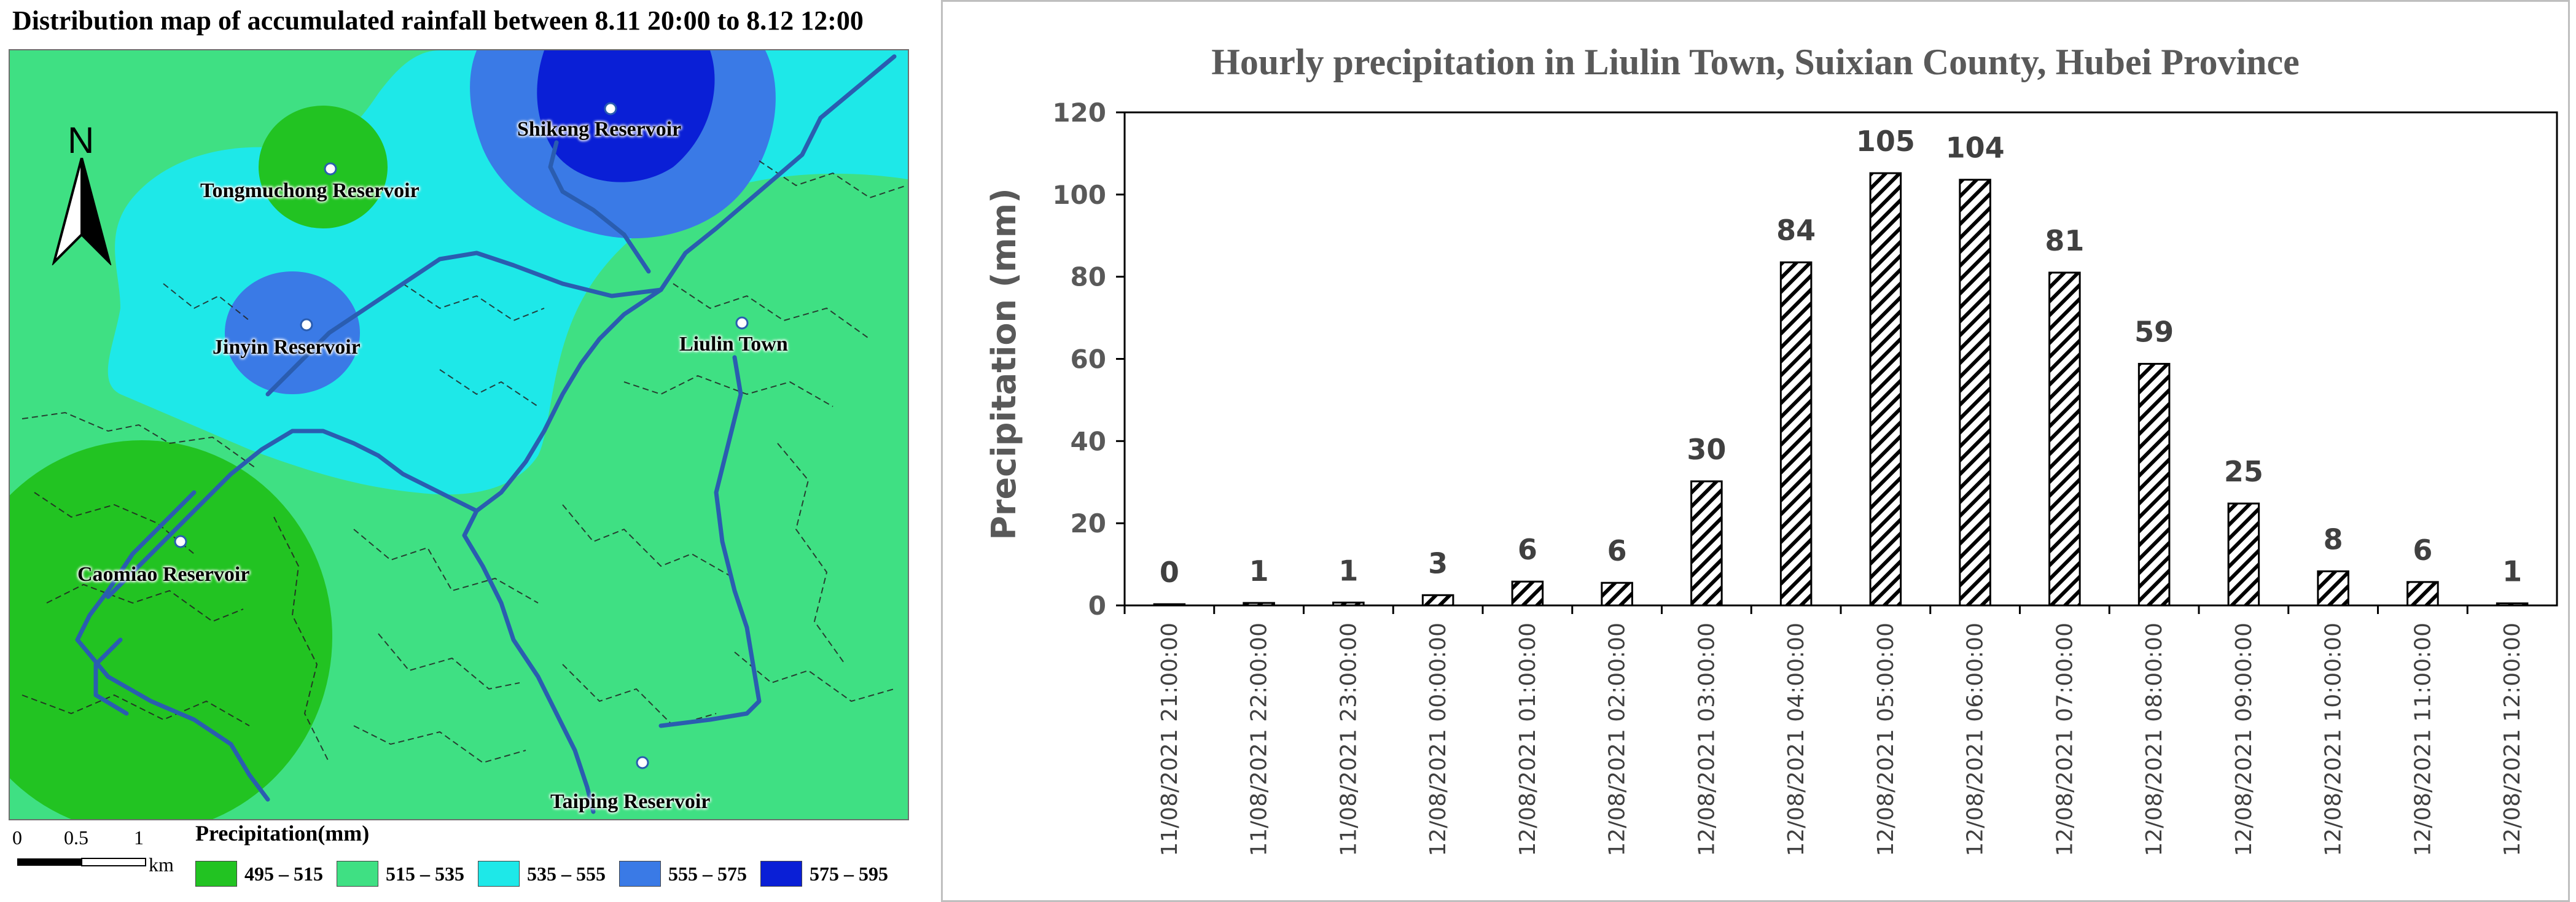 The width and height of the screenshot is (2576, 902). Describe the element at coordinates (17, 837) in the screenshot. I see `scale-tick-0: 0` at that location.